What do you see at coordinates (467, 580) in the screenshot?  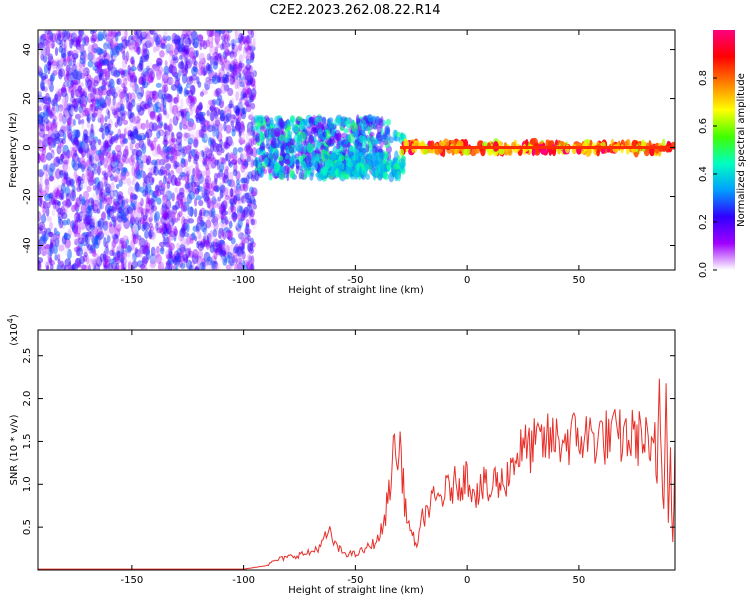 I see `bottom-xtick-label: 0` at bounding box center [467, 580].